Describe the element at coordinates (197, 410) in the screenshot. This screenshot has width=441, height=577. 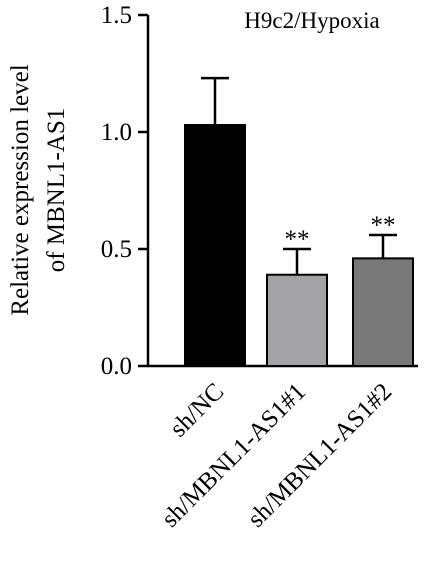
I see `x-category-label: sh/NC` at that location.